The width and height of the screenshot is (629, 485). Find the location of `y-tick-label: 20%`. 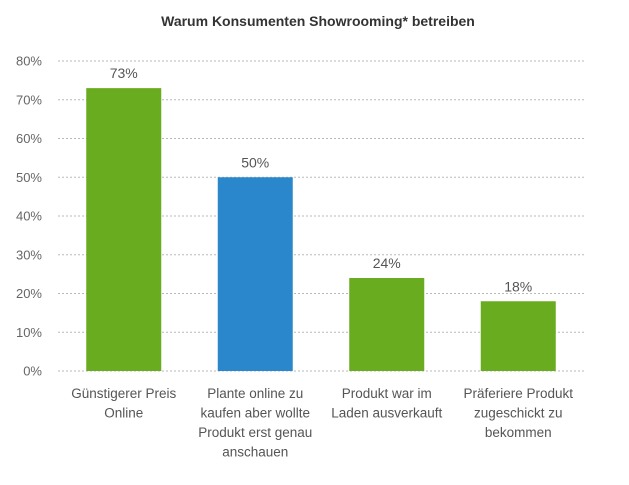

y-tick-label: 20% is located at coordinates (29, 293).